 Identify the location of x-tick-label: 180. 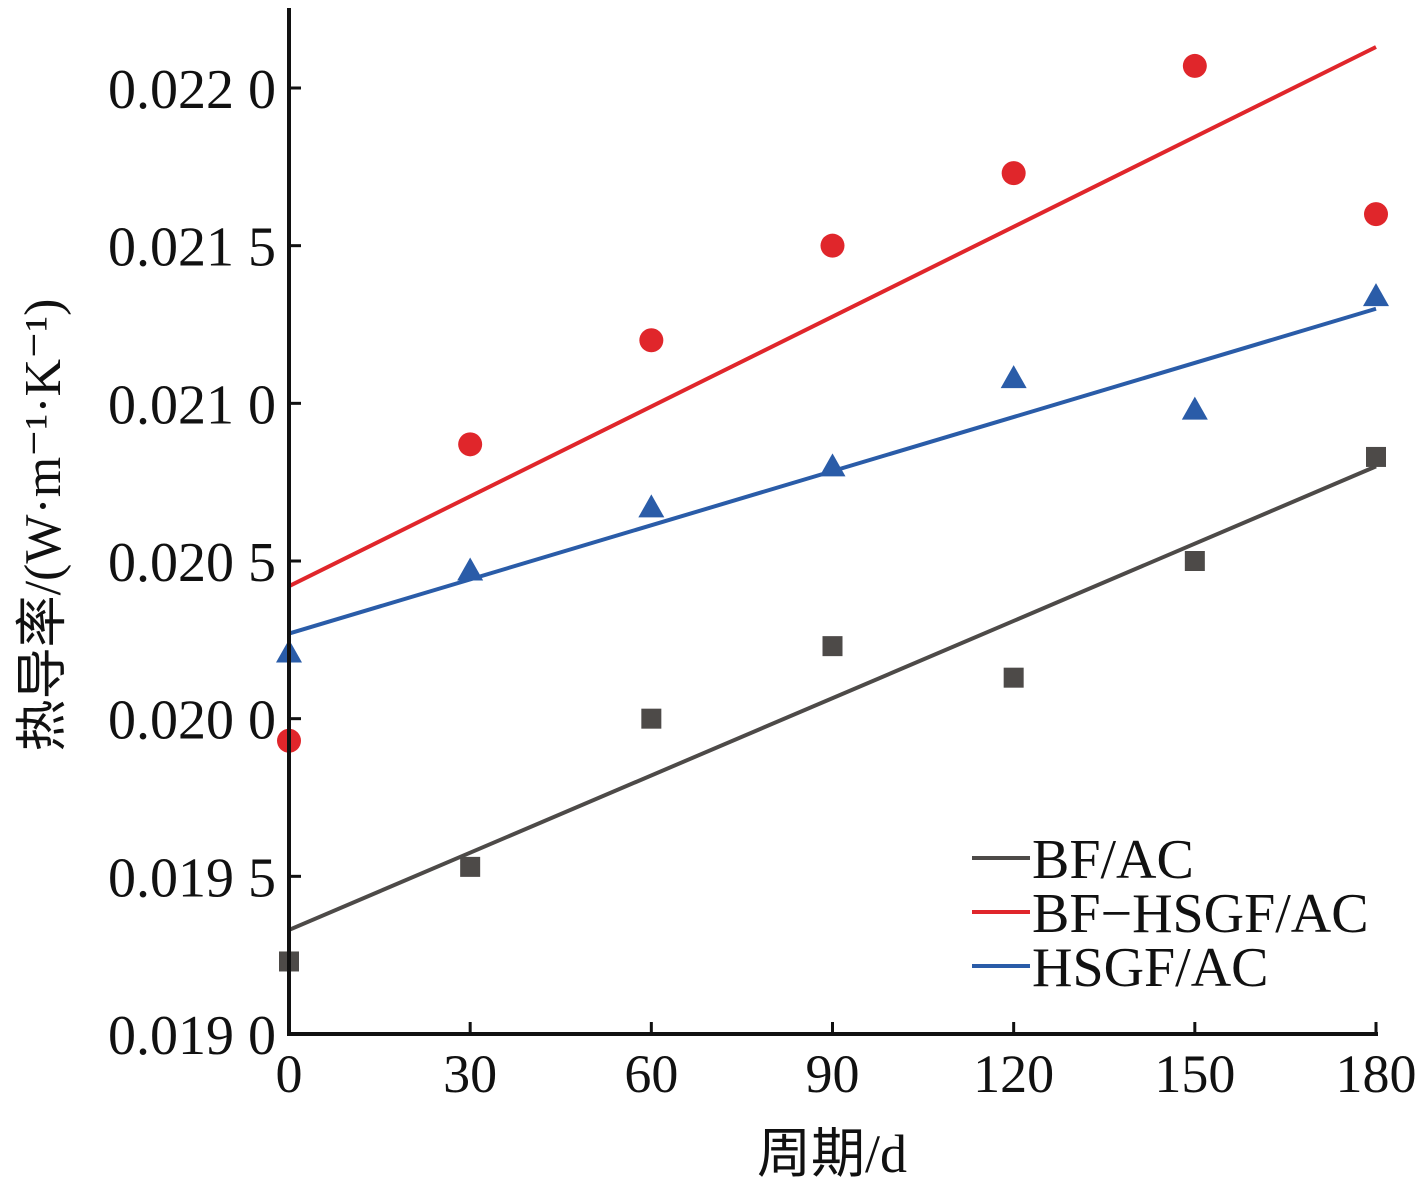
(1376, 1074).